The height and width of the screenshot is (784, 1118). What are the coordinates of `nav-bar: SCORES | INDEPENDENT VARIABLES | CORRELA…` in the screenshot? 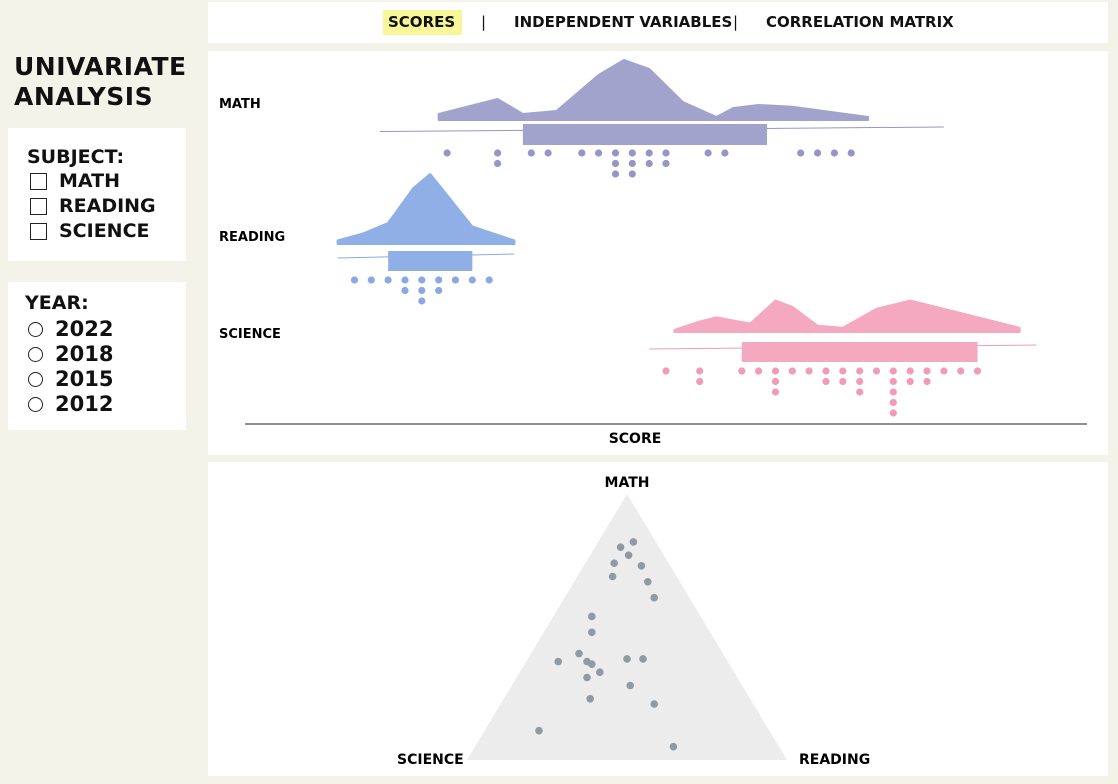 It's located at (658, 22).